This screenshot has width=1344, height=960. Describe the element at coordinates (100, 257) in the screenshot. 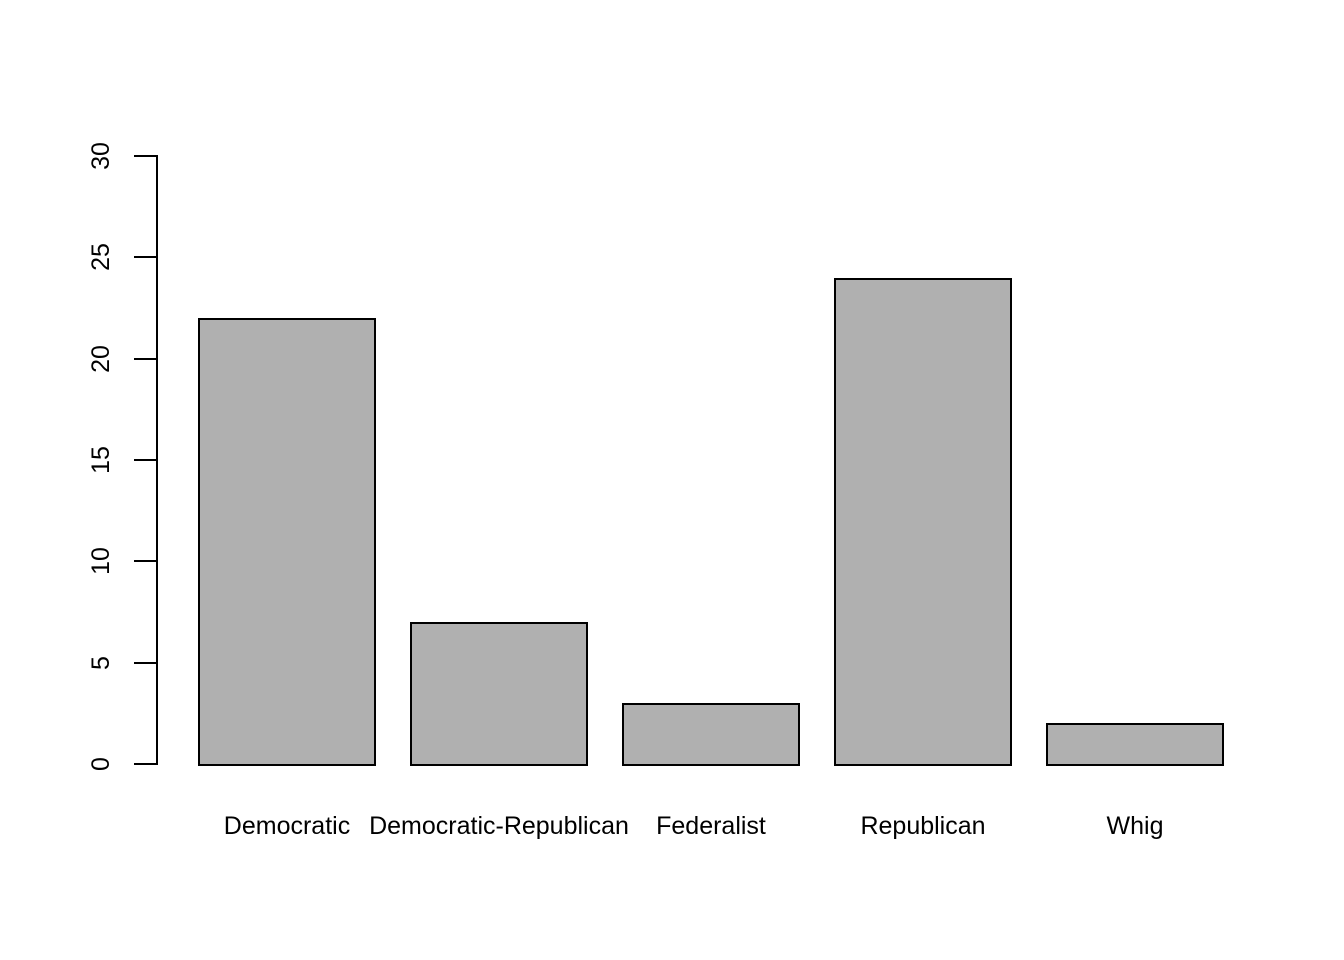

I see `y-axis-tick-label: 25` at that location.